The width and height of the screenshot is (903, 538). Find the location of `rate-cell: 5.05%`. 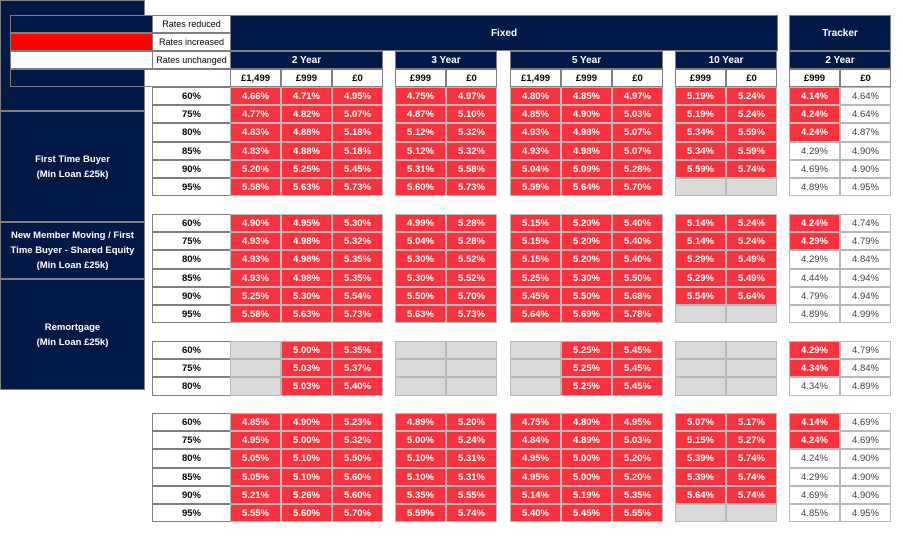

rate-cell: 5.05% is located at coordinates (255, 477).